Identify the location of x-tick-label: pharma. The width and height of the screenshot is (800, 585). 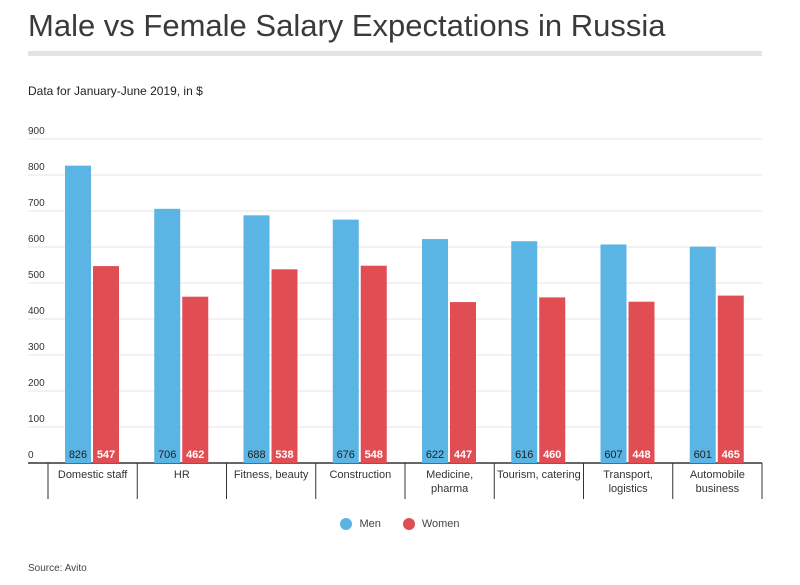
(450, 489).